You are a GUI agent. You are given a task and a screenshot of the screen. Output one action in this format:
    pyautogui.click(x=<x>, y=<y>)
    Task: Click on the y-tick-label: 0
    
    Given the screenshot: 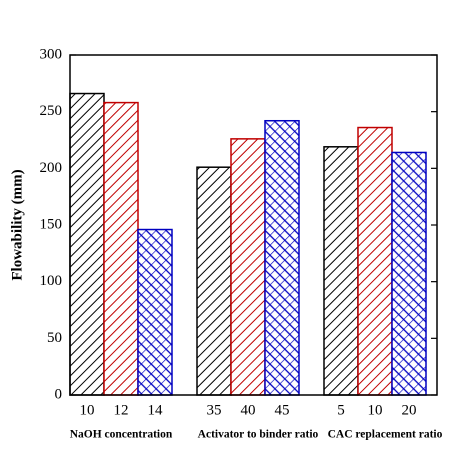 What is the action you would take?
    pyautogui.click(x=59, y=394)
    